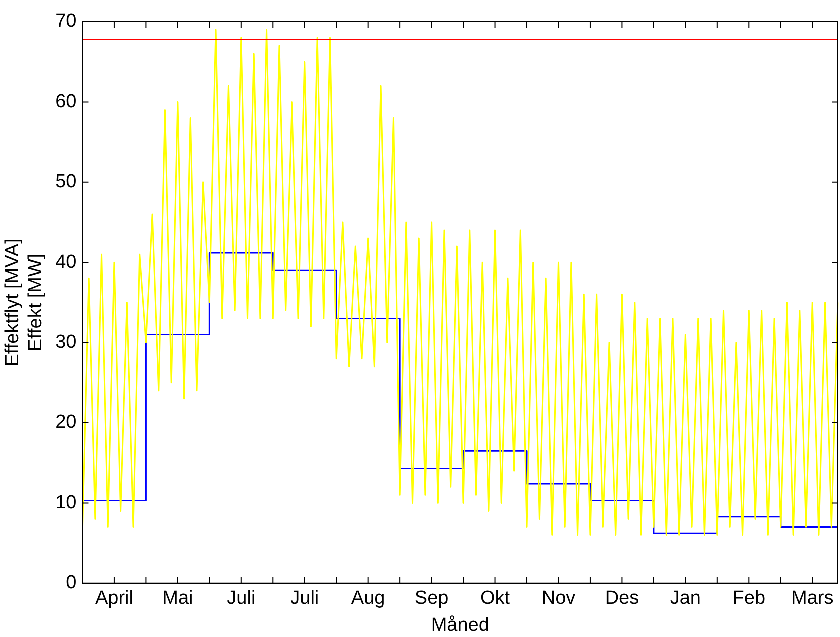 This screenshot has height=637, width=840. Describe the element at coordinates (368, 599) in the screenshot. I see `x-tick-label: Aug` at that location.